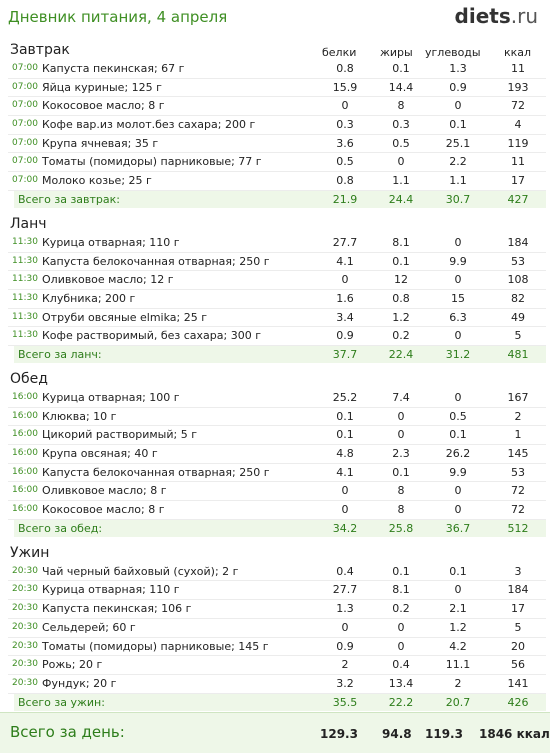  I want to click on food-kcal: 4, so click(518, 125).